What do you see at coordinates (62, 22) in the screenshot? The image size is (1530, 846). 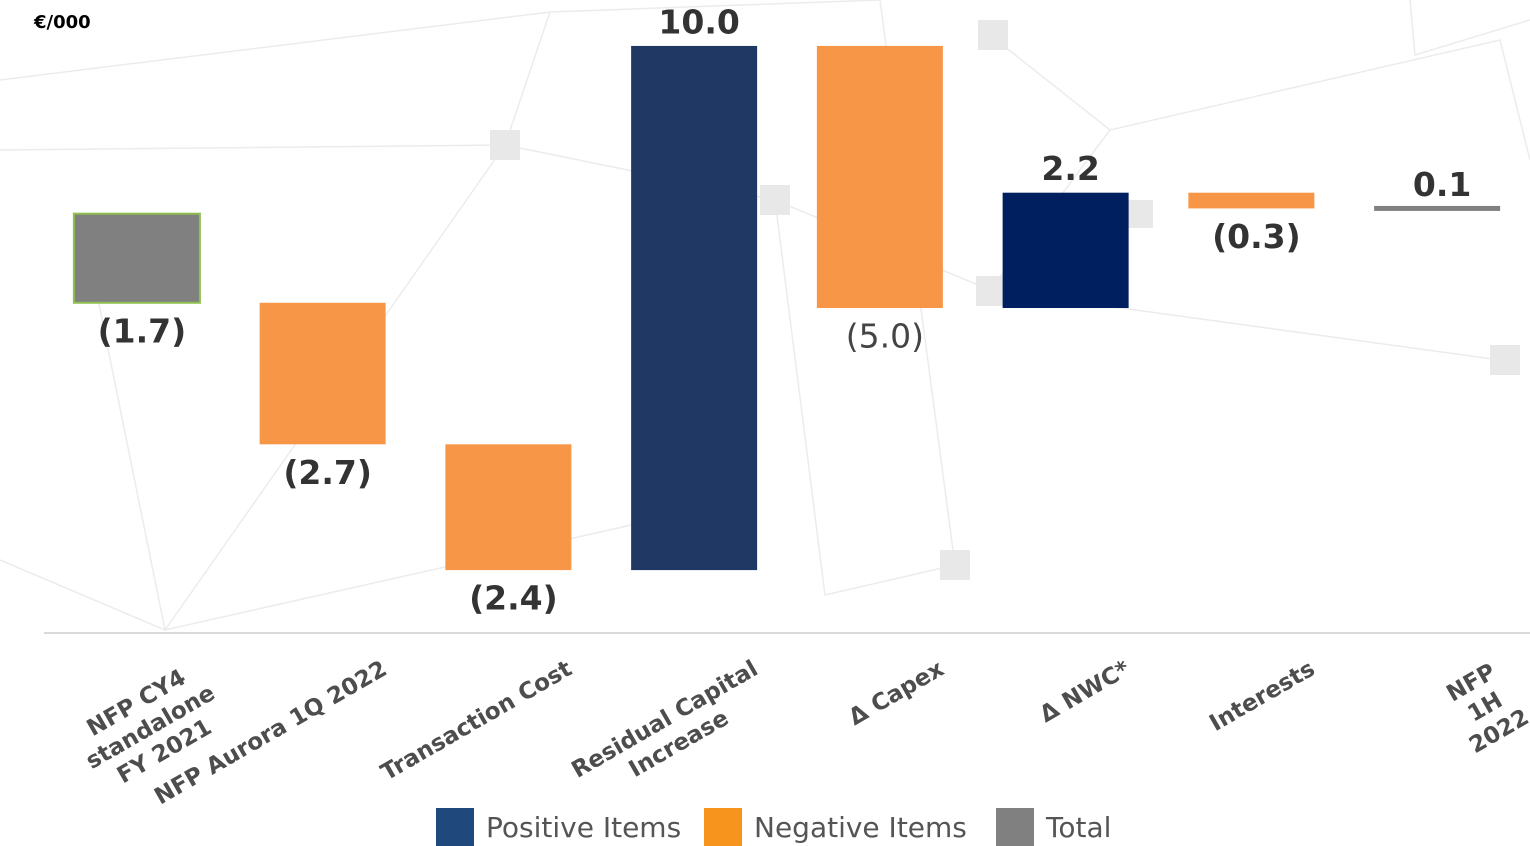 I see `unit-label: €/000` at bounding box center [62, 22].